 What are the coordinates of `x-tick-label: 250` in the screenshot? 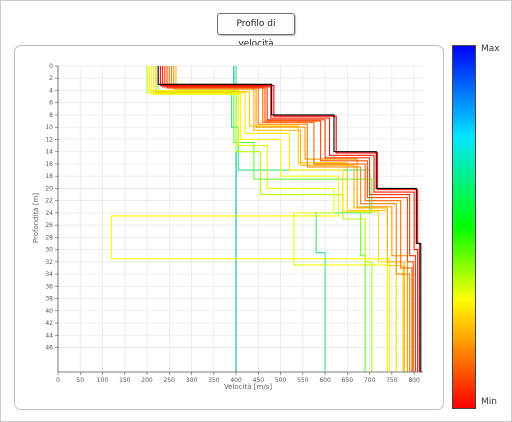 It's located at (170, 380).